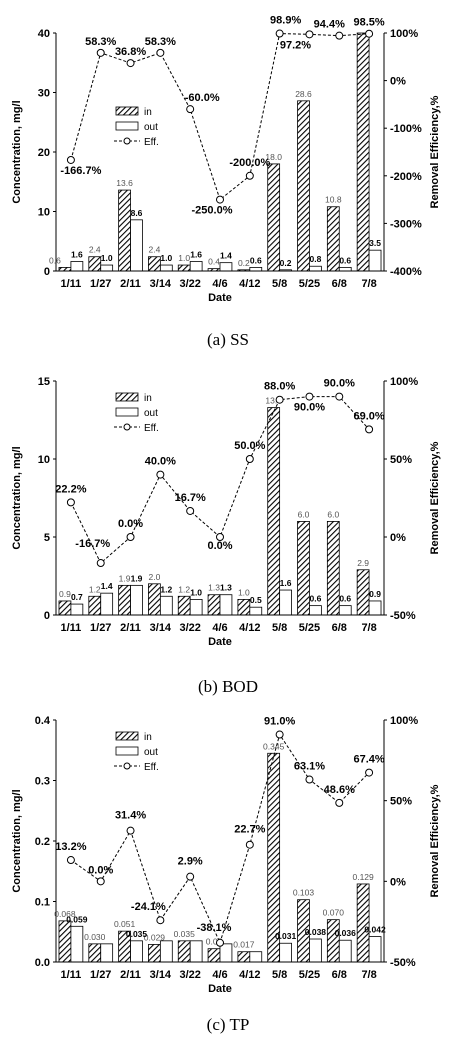  I want to click on y-right-tick-label: 100%, so click(404, 382).